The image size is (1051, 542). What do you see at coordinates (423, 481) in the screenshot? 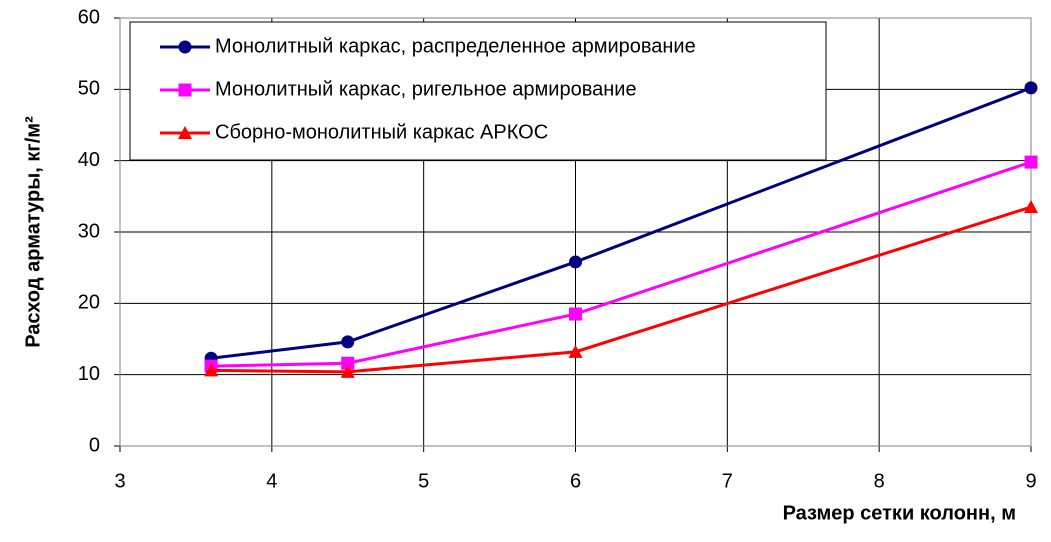
I see `x-tick-label: 5` at bounding box center [423, 481].